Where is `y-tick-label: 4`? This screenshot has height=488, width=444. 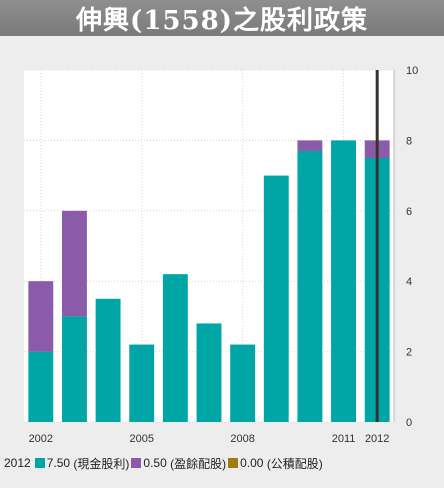 y-tick-label: 4 is located at coordinates (409, 282).